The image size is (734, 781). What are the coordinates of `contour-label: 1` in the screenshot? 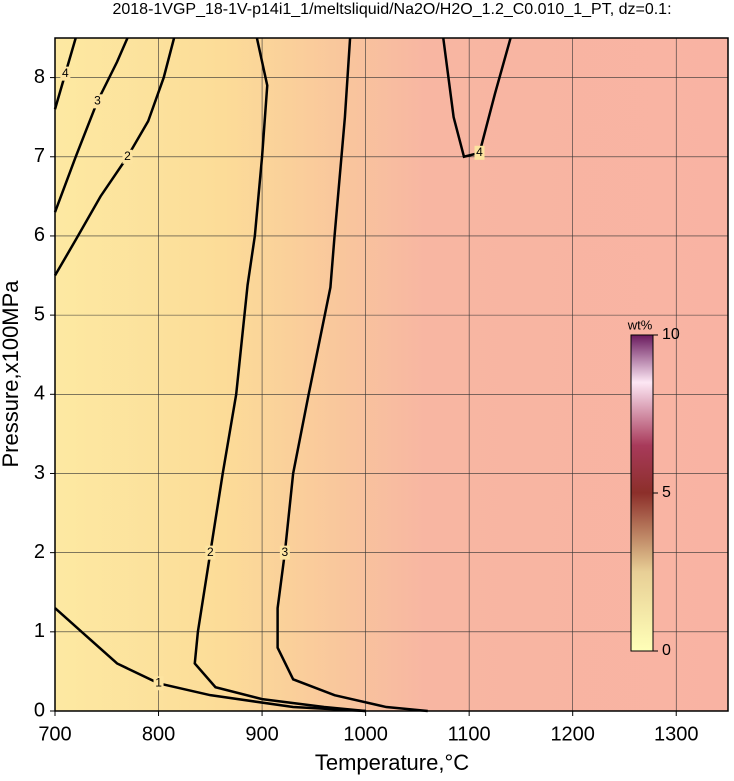 It's located at (158, 682).